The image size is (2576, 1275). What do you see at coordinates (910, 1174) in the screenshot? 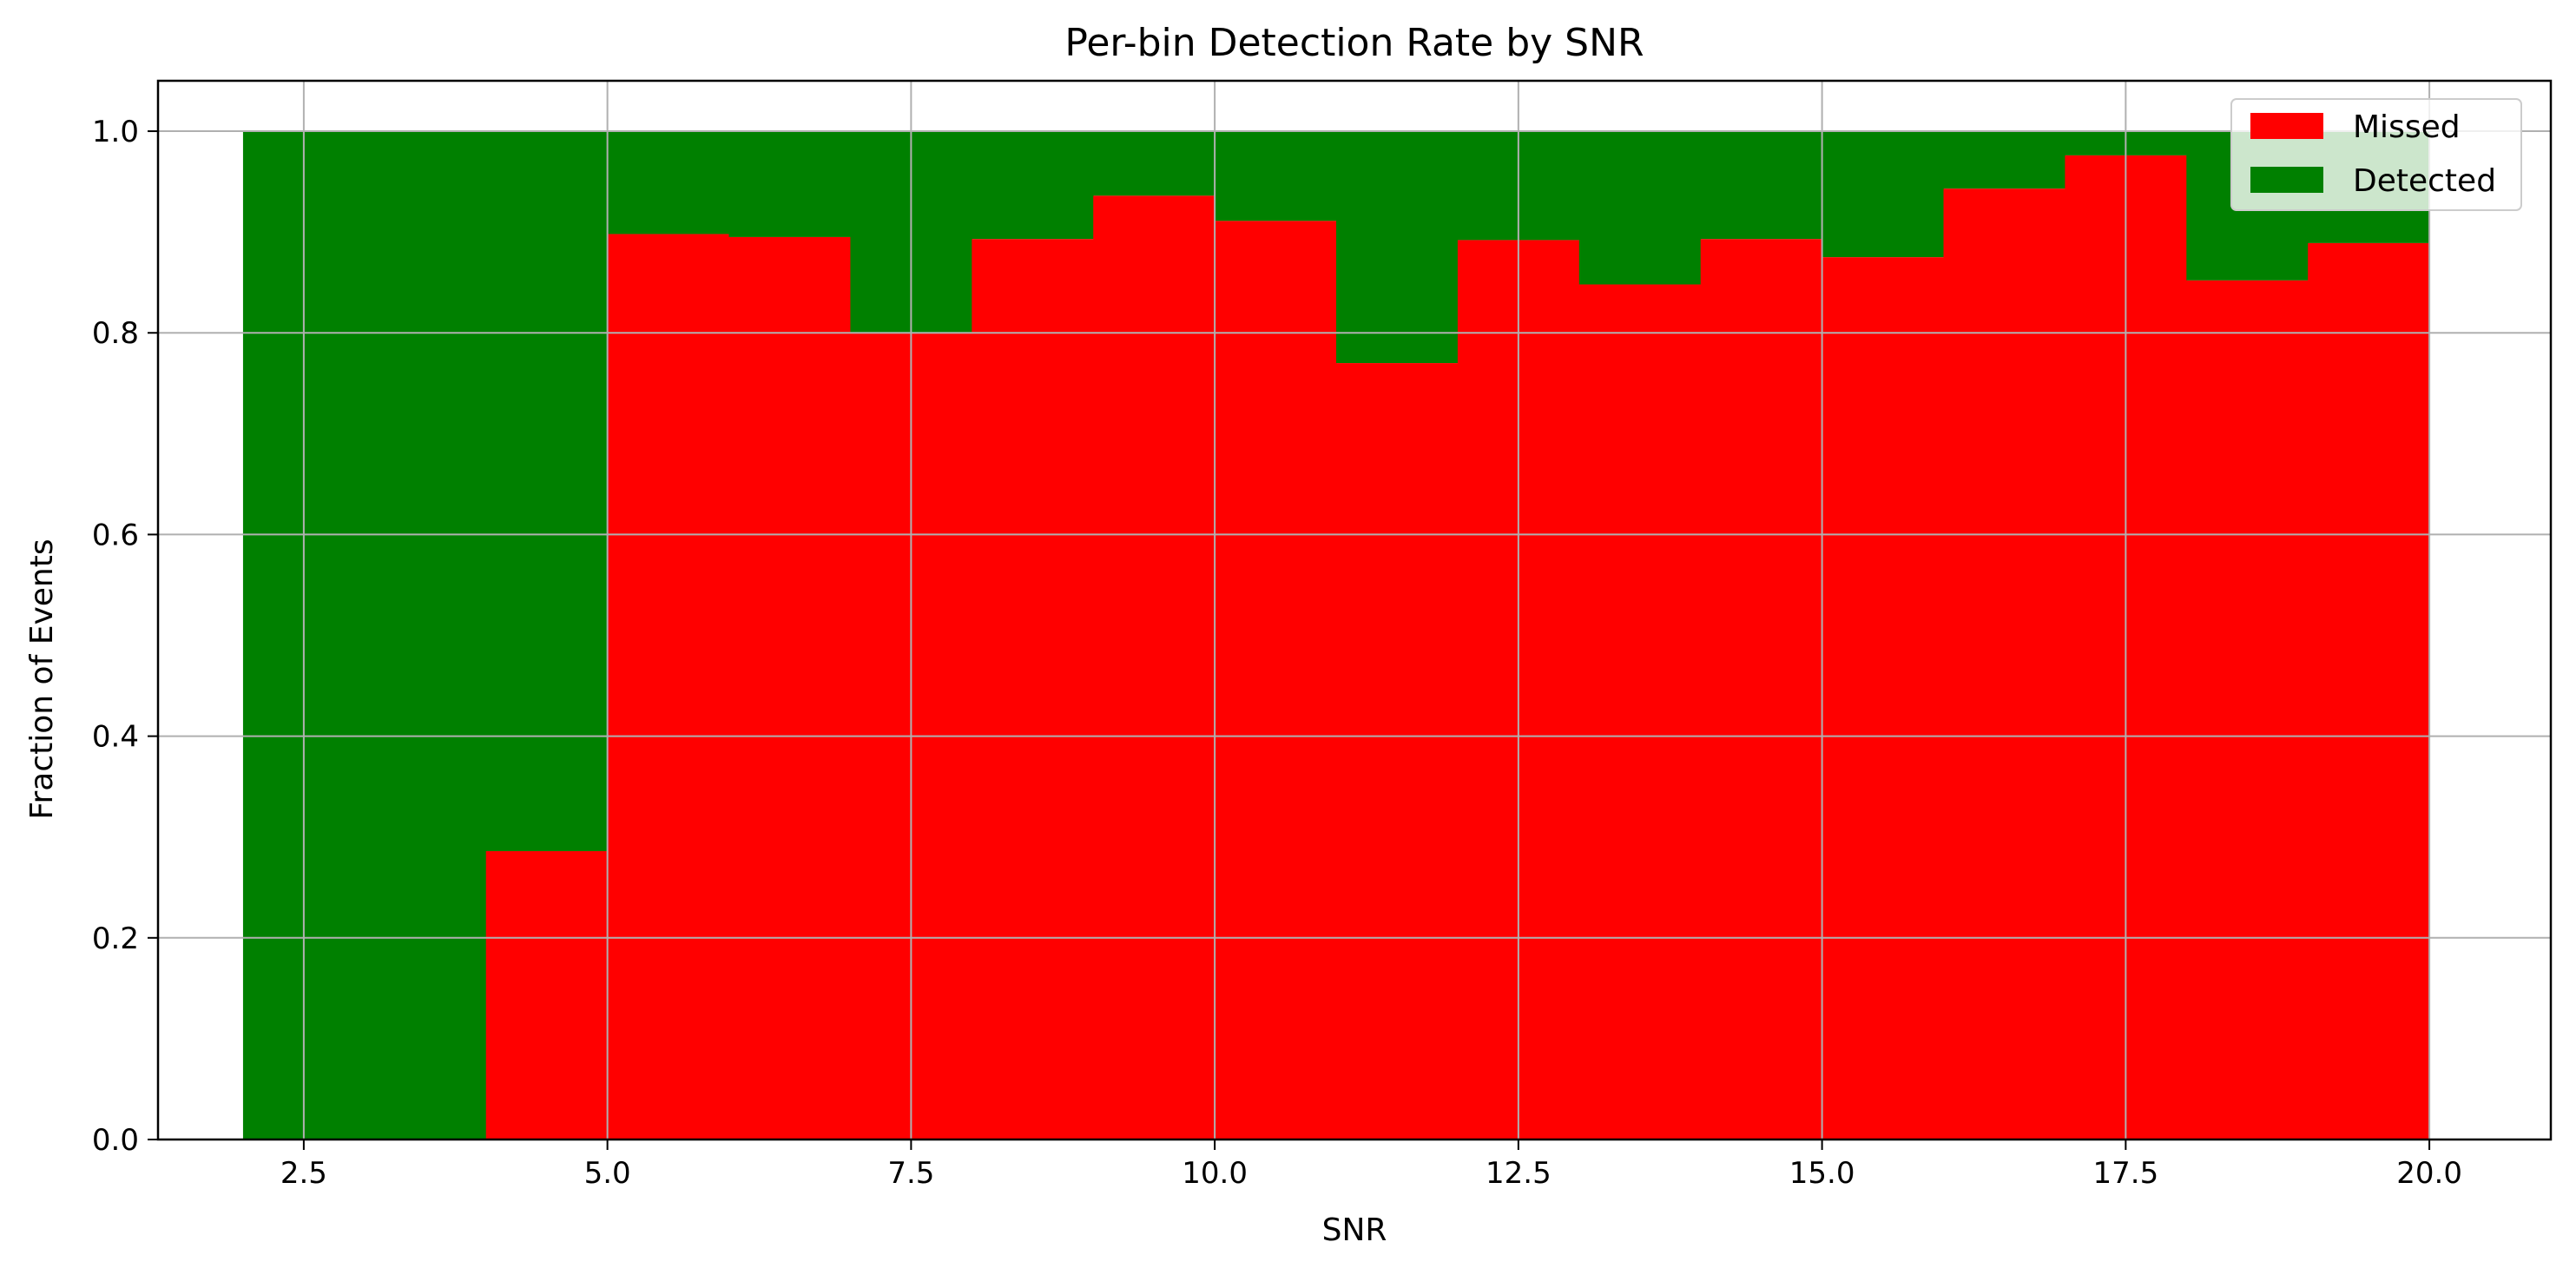
I see `x-tick-label: 7.5` at bounding box center [910, 1174].